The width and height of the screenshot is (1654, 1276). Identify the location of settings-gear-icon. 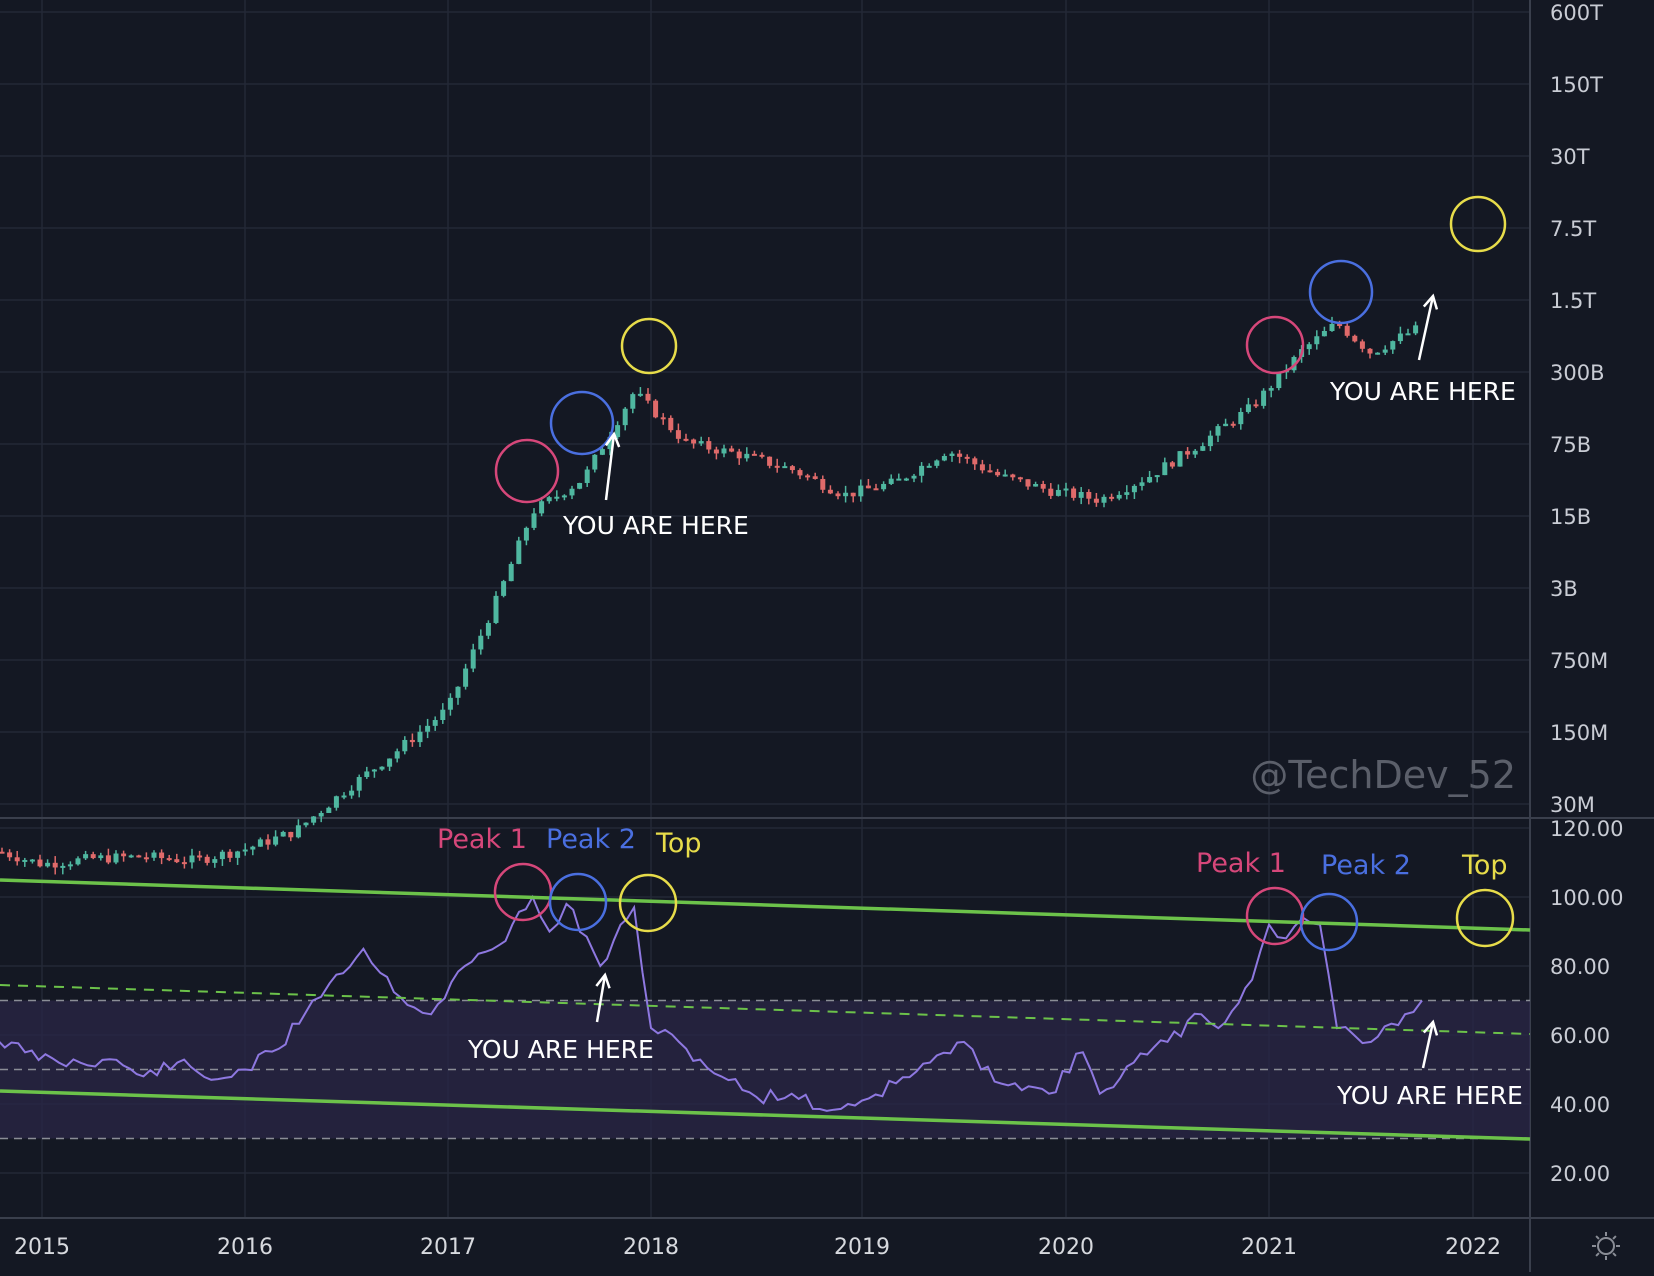
(1606, 1246).